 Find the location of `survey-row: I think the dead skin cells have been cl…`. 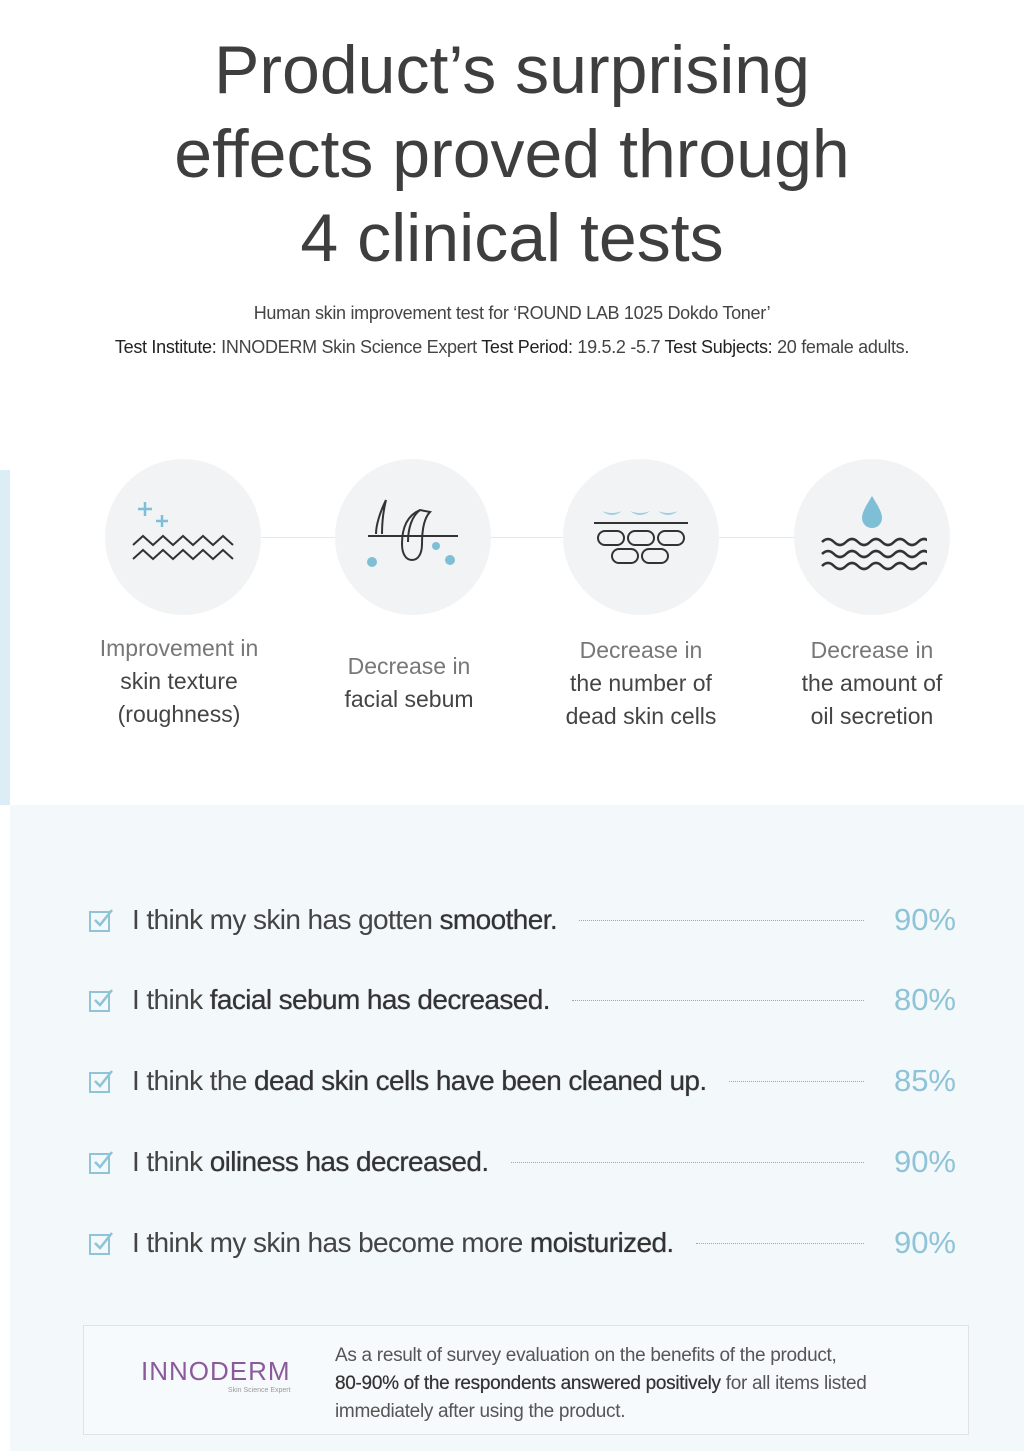

survey-row: I think the dead skin cells have been cl… is located at coordinates (522, 1081).